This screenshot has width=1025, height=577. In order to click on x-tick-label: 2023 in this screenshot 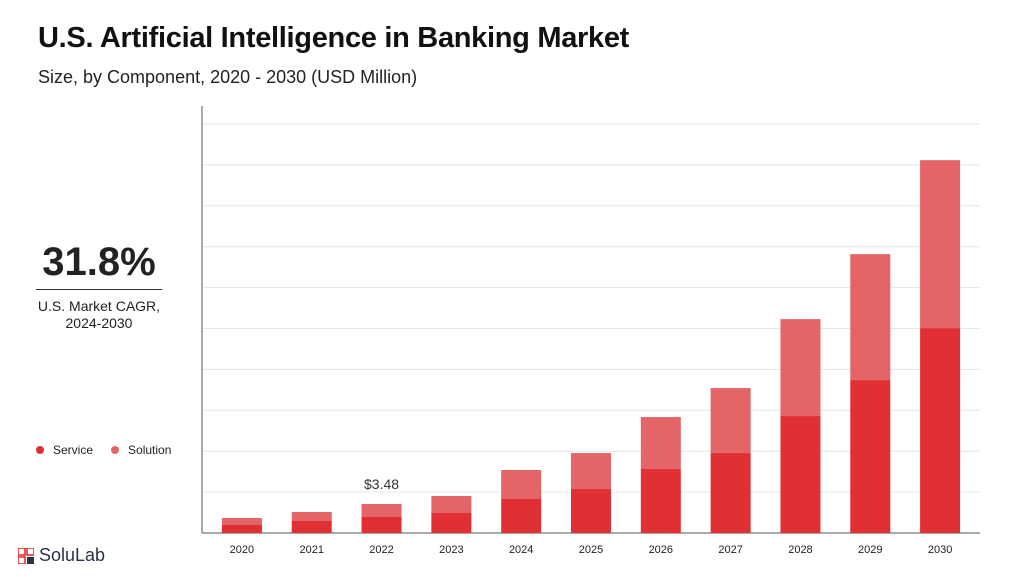, I will do `click(451, 550)`.